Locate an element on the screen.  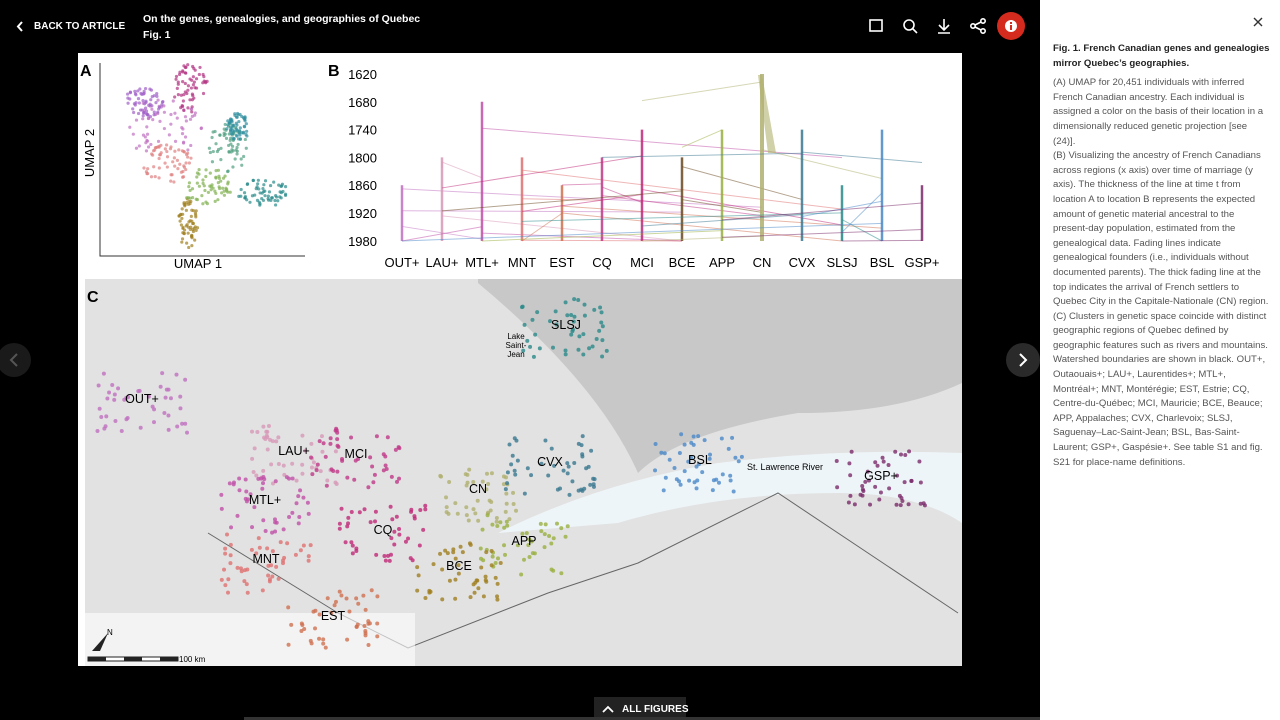
all-figures-button is located at coordinates (640, 708).